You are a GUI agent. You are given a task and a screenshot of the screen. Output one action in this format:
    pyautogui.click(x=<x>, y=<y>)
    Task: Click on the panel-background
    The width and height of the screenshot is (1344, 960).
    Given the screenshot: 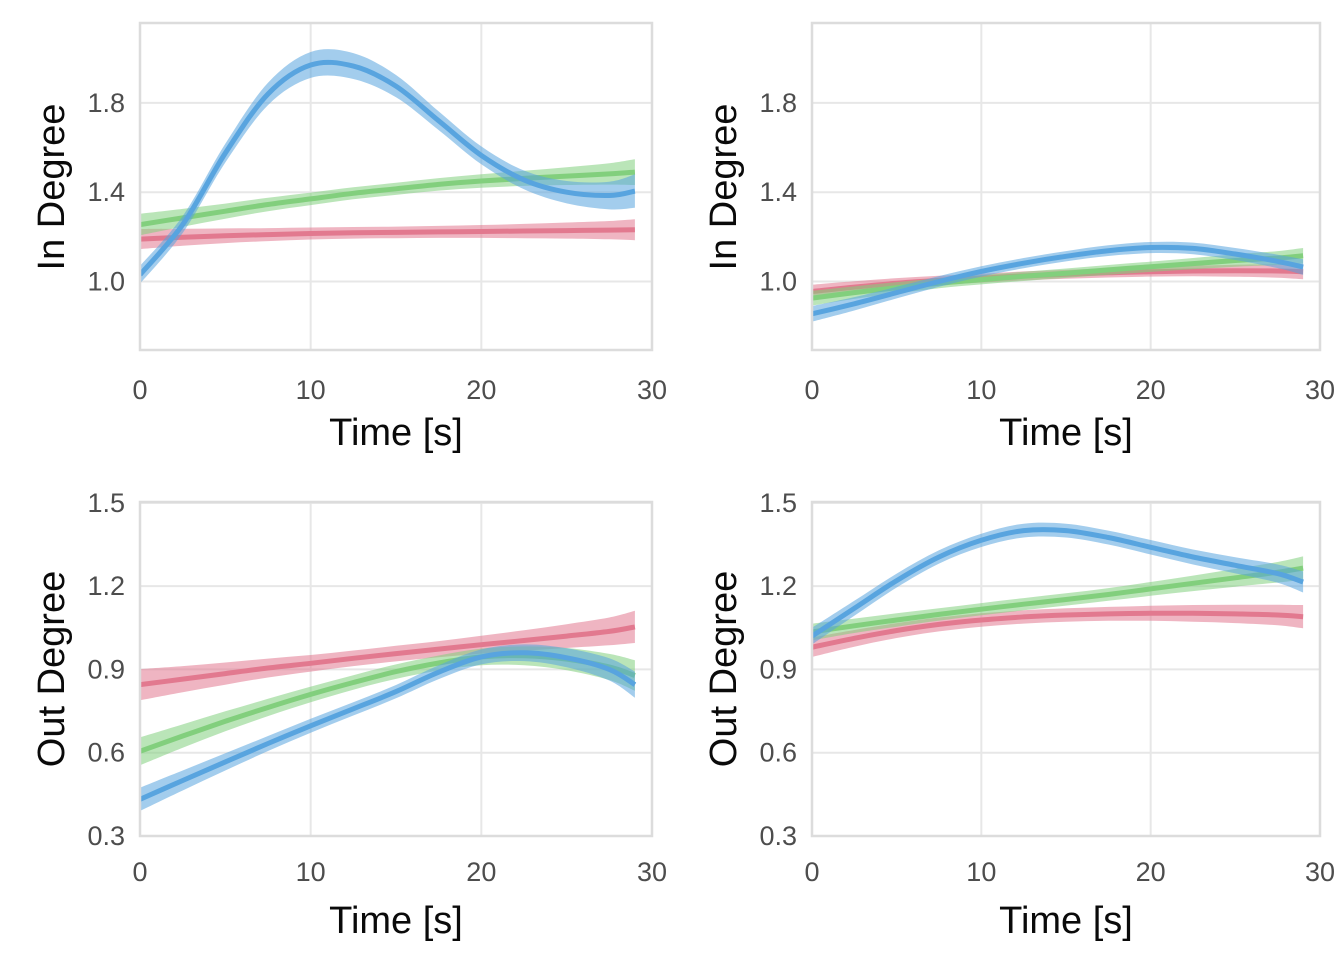 What is the action you would take?
    pyautogui.click(x=1066, y=186)
    